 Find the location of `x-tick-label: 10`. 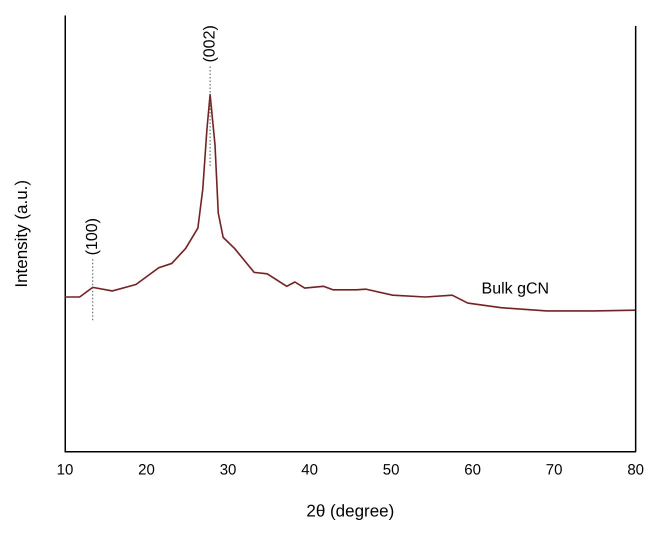

x-tick-label: 10 is located at coordinates (65, 470).